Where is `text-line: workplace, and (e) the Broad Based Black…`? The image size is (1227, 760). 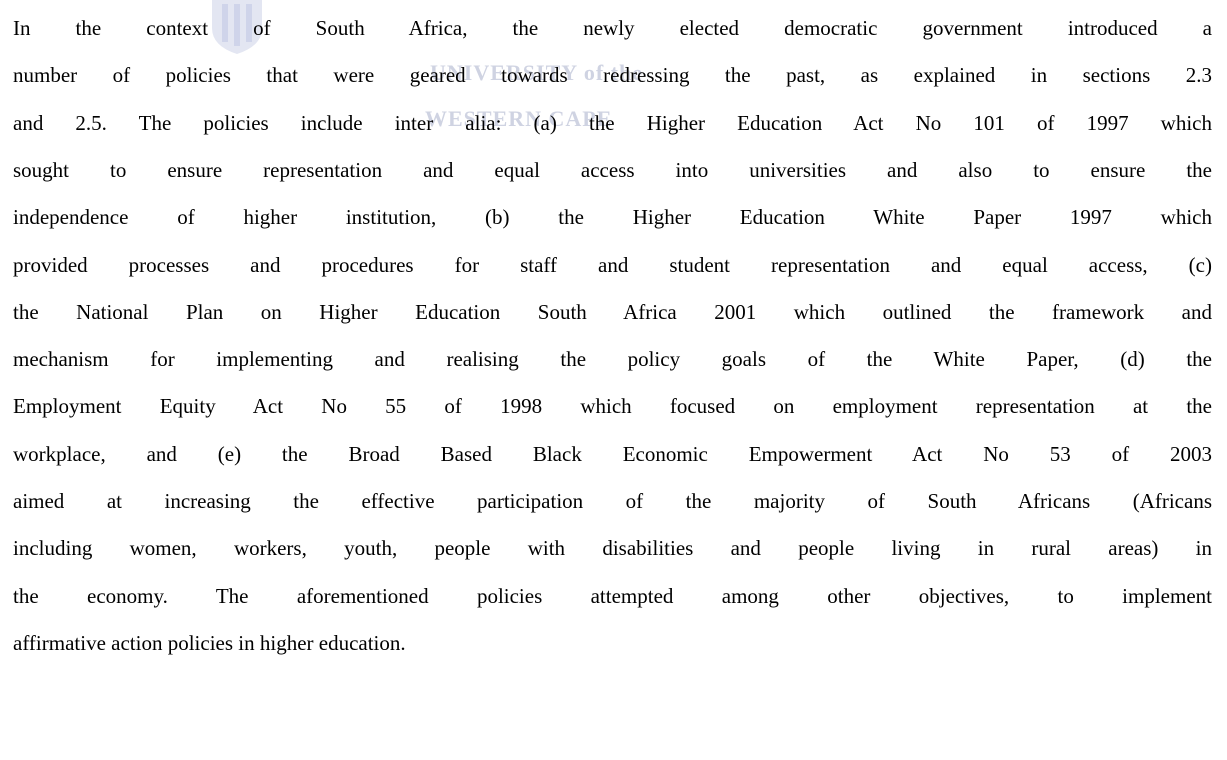 text-line: workplace, and (e) the Broad Based Black… is located at coordinates (612, 453).